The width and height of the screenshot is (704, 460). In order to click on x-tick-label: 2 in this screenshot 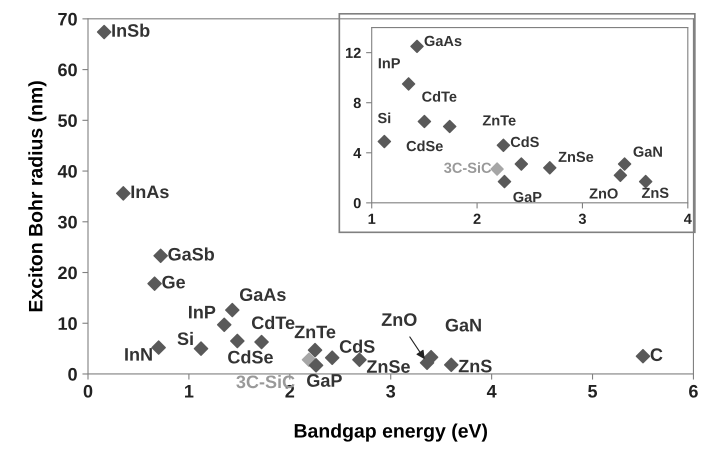, I will do `click(477, 219)`.